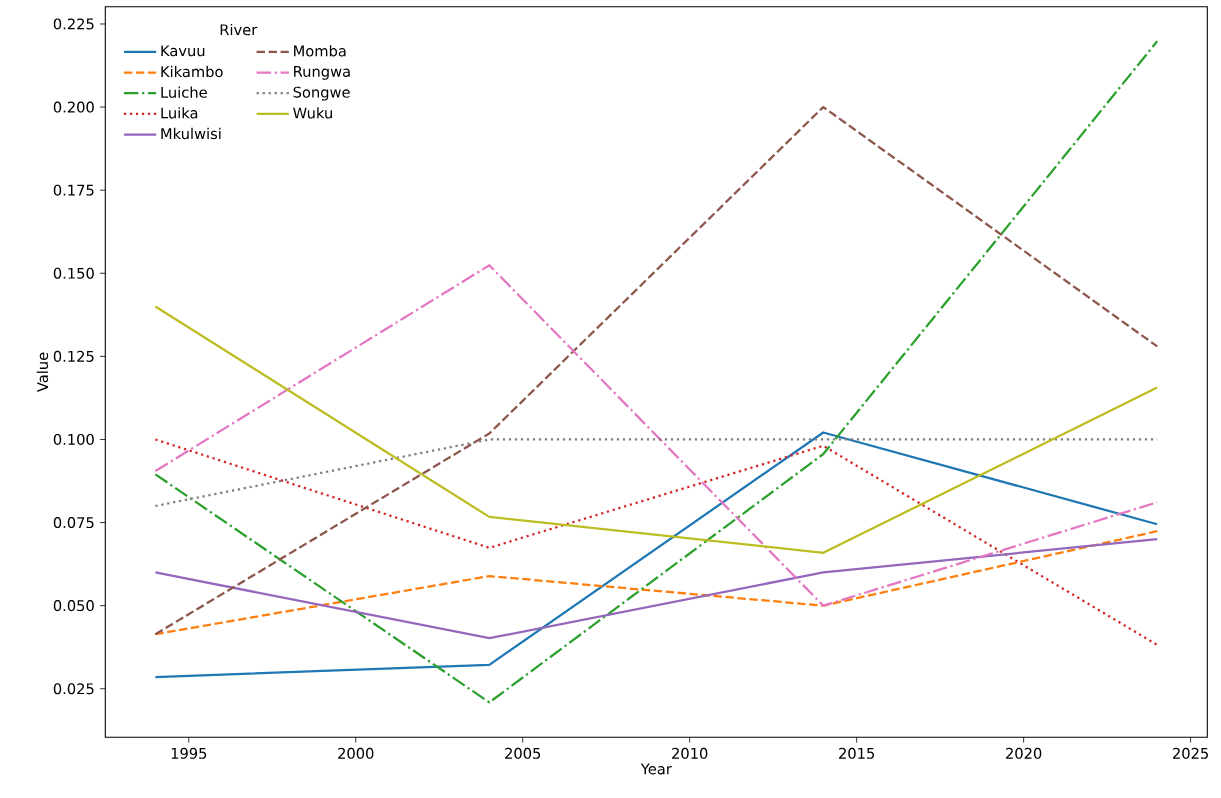 The image size is (1221, 798). What do you see at coordinates (73, 523) in the screenshot?
I see `y-tick-label: 0.075` at bounding box center [73, 523].